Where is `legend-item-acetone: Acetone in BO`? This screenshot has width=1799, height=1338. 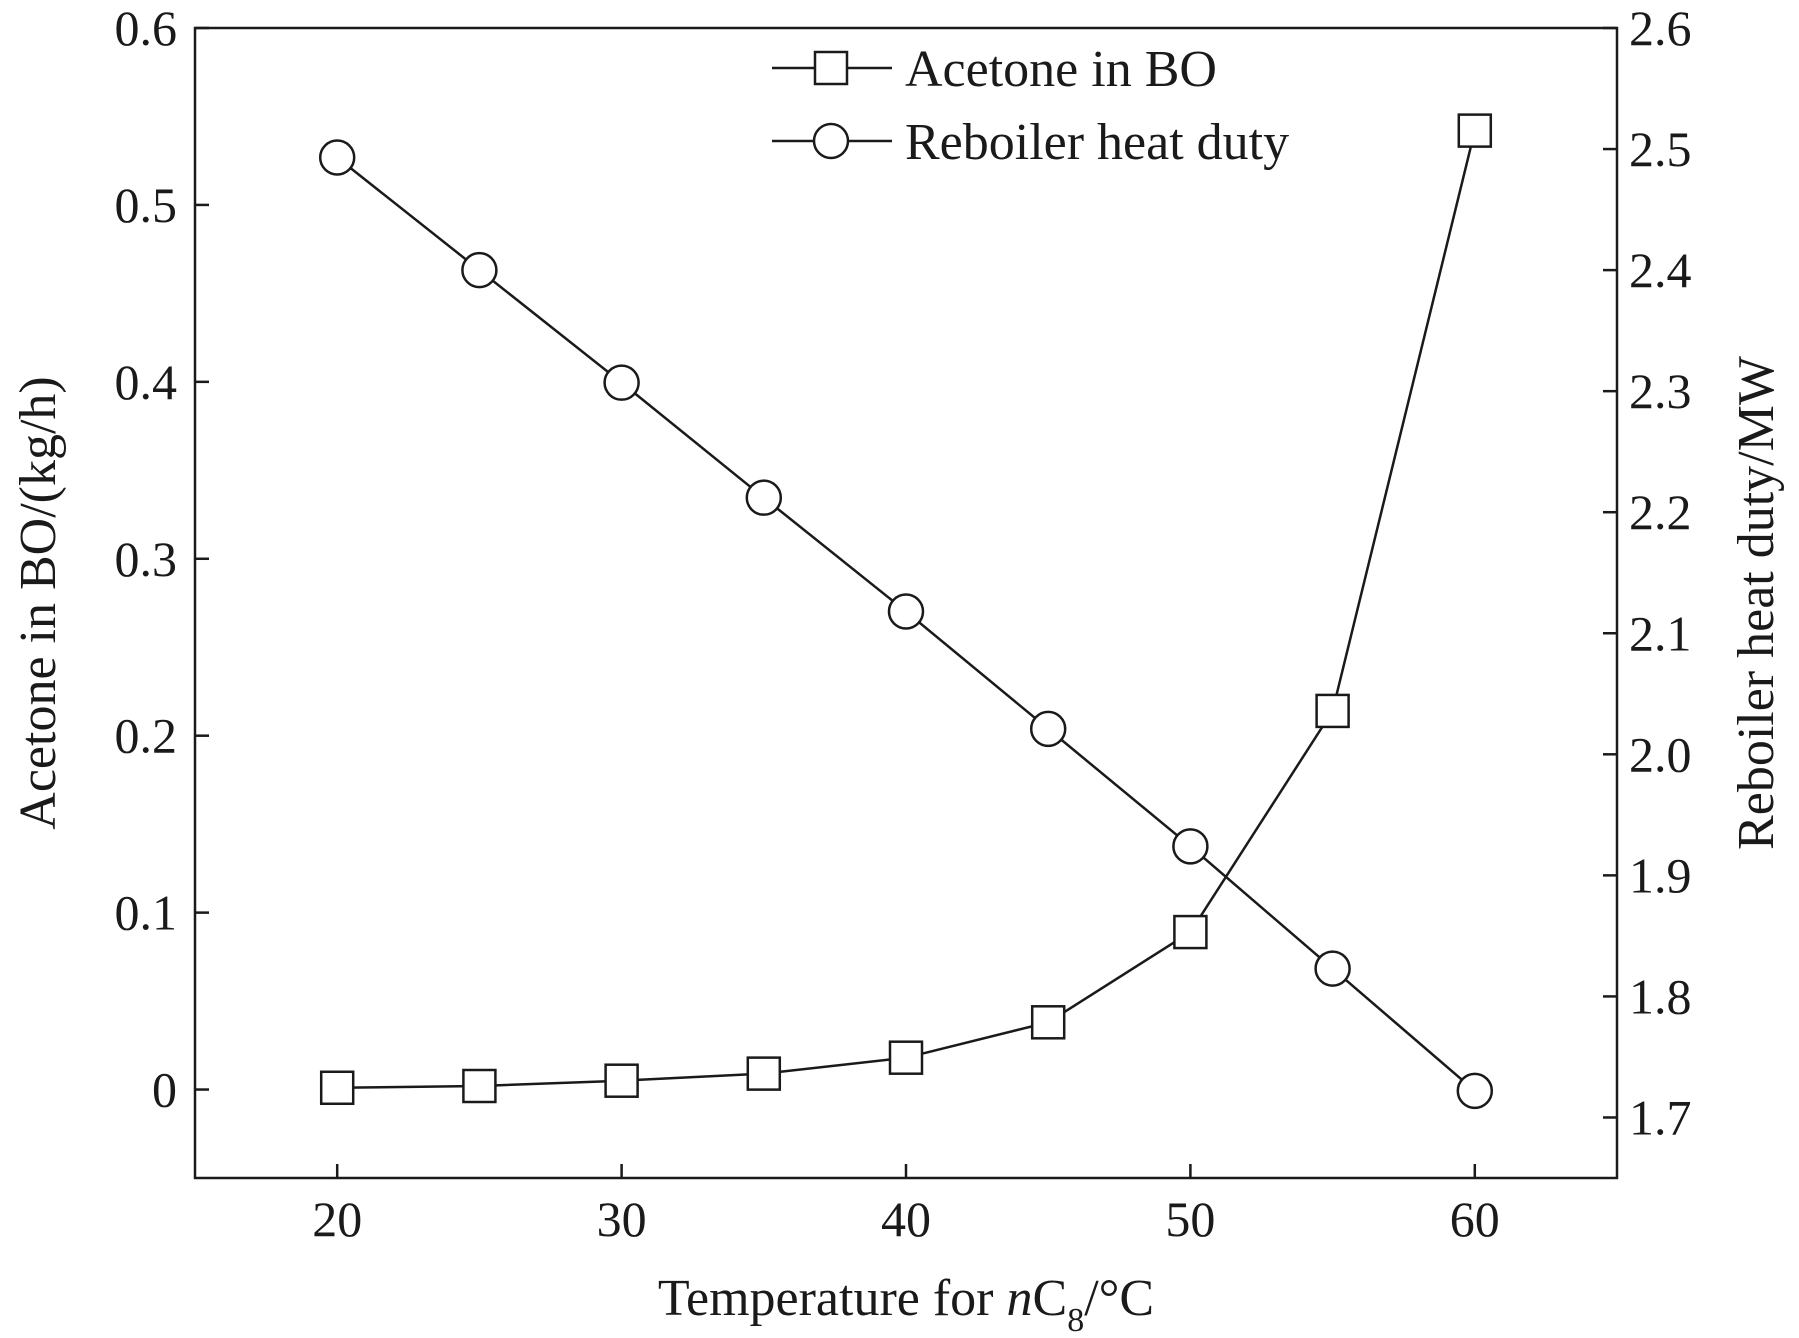
legend-item-acetone: Acetone in BO is located at coordinates (994, 69).